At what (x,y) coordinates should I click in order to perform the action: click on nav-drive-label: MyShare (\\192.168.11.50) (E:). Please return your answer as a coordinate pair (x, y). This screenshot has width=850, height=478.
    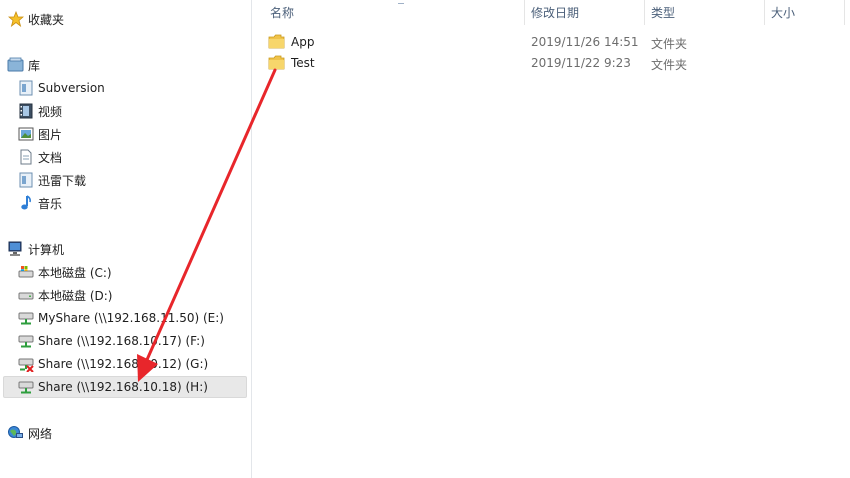
    Looking at the image, I should click on (131, 318).